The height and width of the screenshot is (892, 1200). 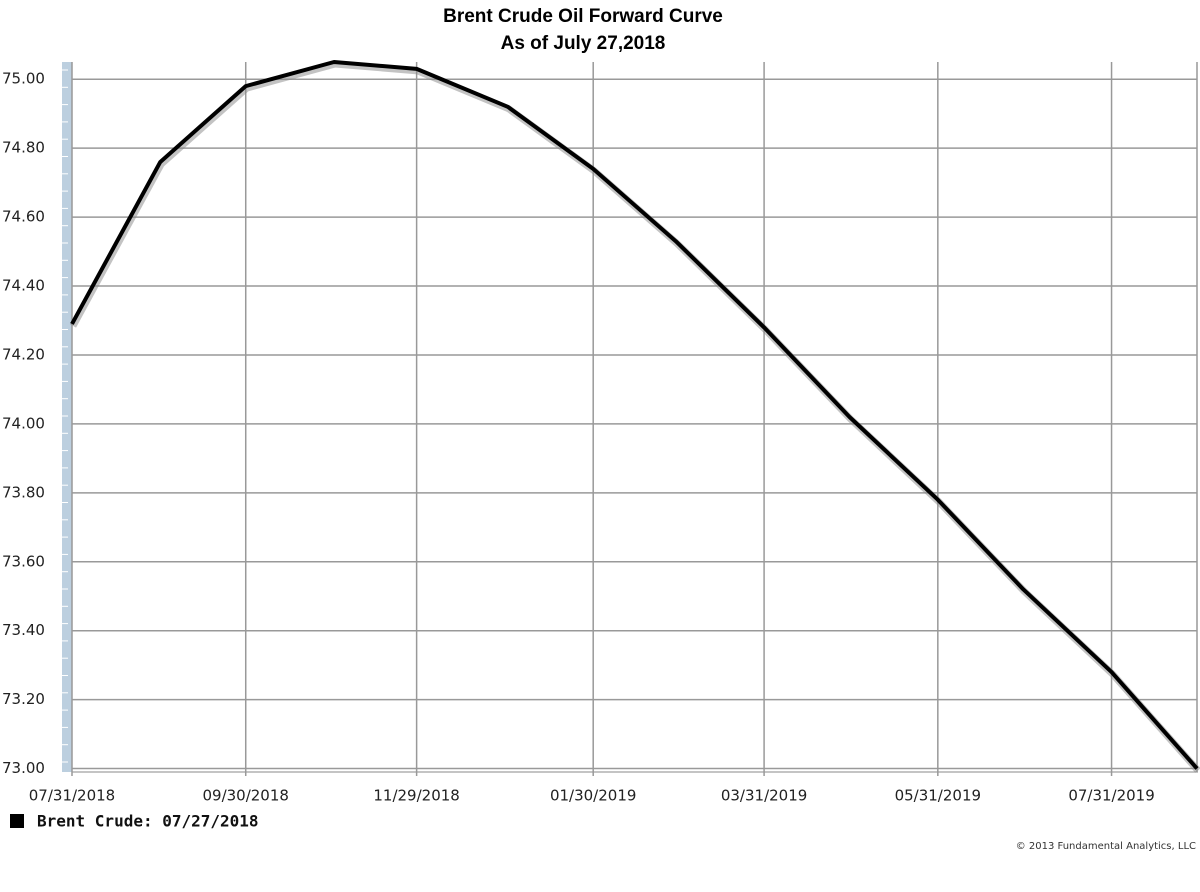 What do you see at coordinates (23, 768) in the screenshot?
I see `y-tick-label: 73.00` at bounding box center [23, 768].